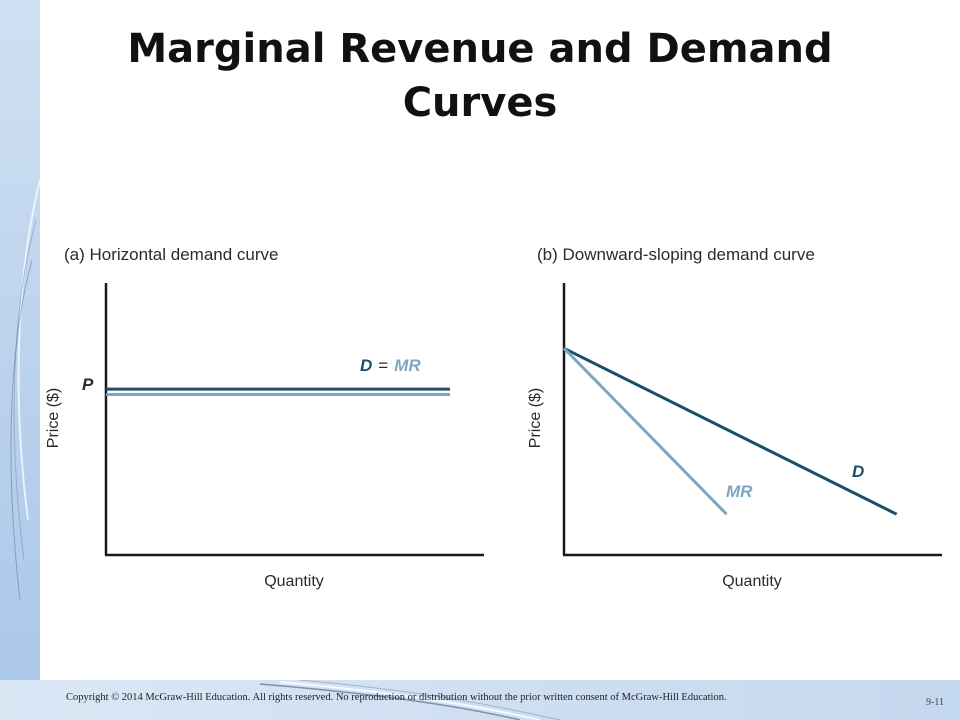 Image resolution: width=960 pixels, height=720 pixels. Describe the element at coordinates (407, 365) in the screenshot. I see `panel-a-mr-label: MR` at that location.